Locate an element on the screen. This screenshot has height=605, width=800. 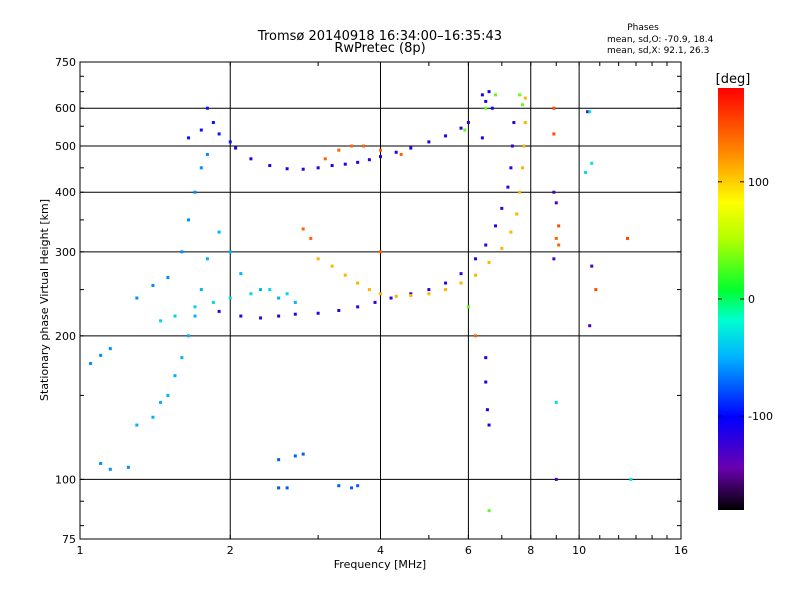
colorbar-tick-label: 100 is located at coordinates (758, 182).